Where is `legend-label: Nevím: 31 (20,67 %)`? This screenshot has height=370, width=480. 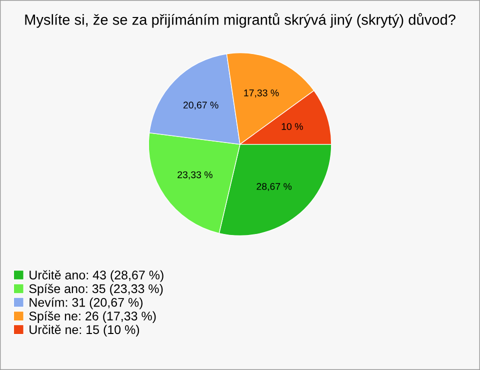 legend-label: Nevím: 31 (20,67 %) is located at coordinates (86, 303).